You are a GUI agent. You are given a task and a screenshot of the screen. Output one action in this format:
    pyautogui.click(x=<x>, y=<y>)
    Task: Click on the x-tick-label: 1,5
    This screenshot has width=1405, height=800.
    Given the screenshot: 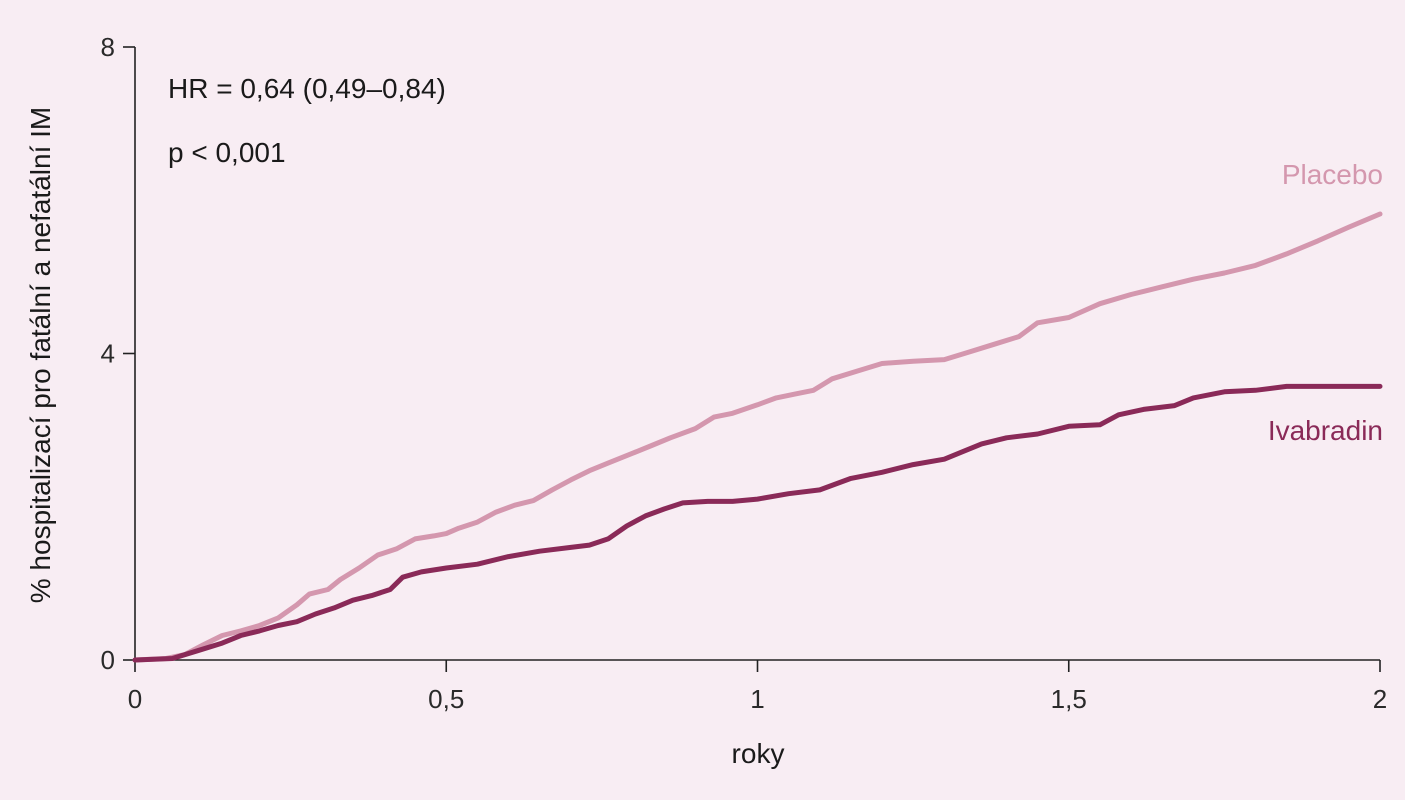 What is the action you would take?
    pyautogui.click(x=1069, y=699)
    